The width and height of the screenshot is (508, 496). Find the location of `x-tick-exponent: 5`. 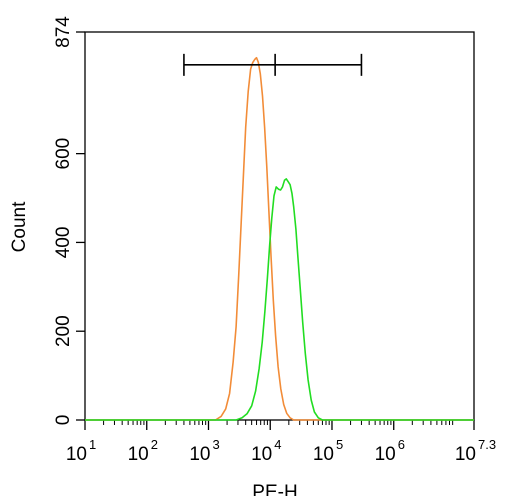

x-tick-exponent: 5 is located at coordinates (339, 444).